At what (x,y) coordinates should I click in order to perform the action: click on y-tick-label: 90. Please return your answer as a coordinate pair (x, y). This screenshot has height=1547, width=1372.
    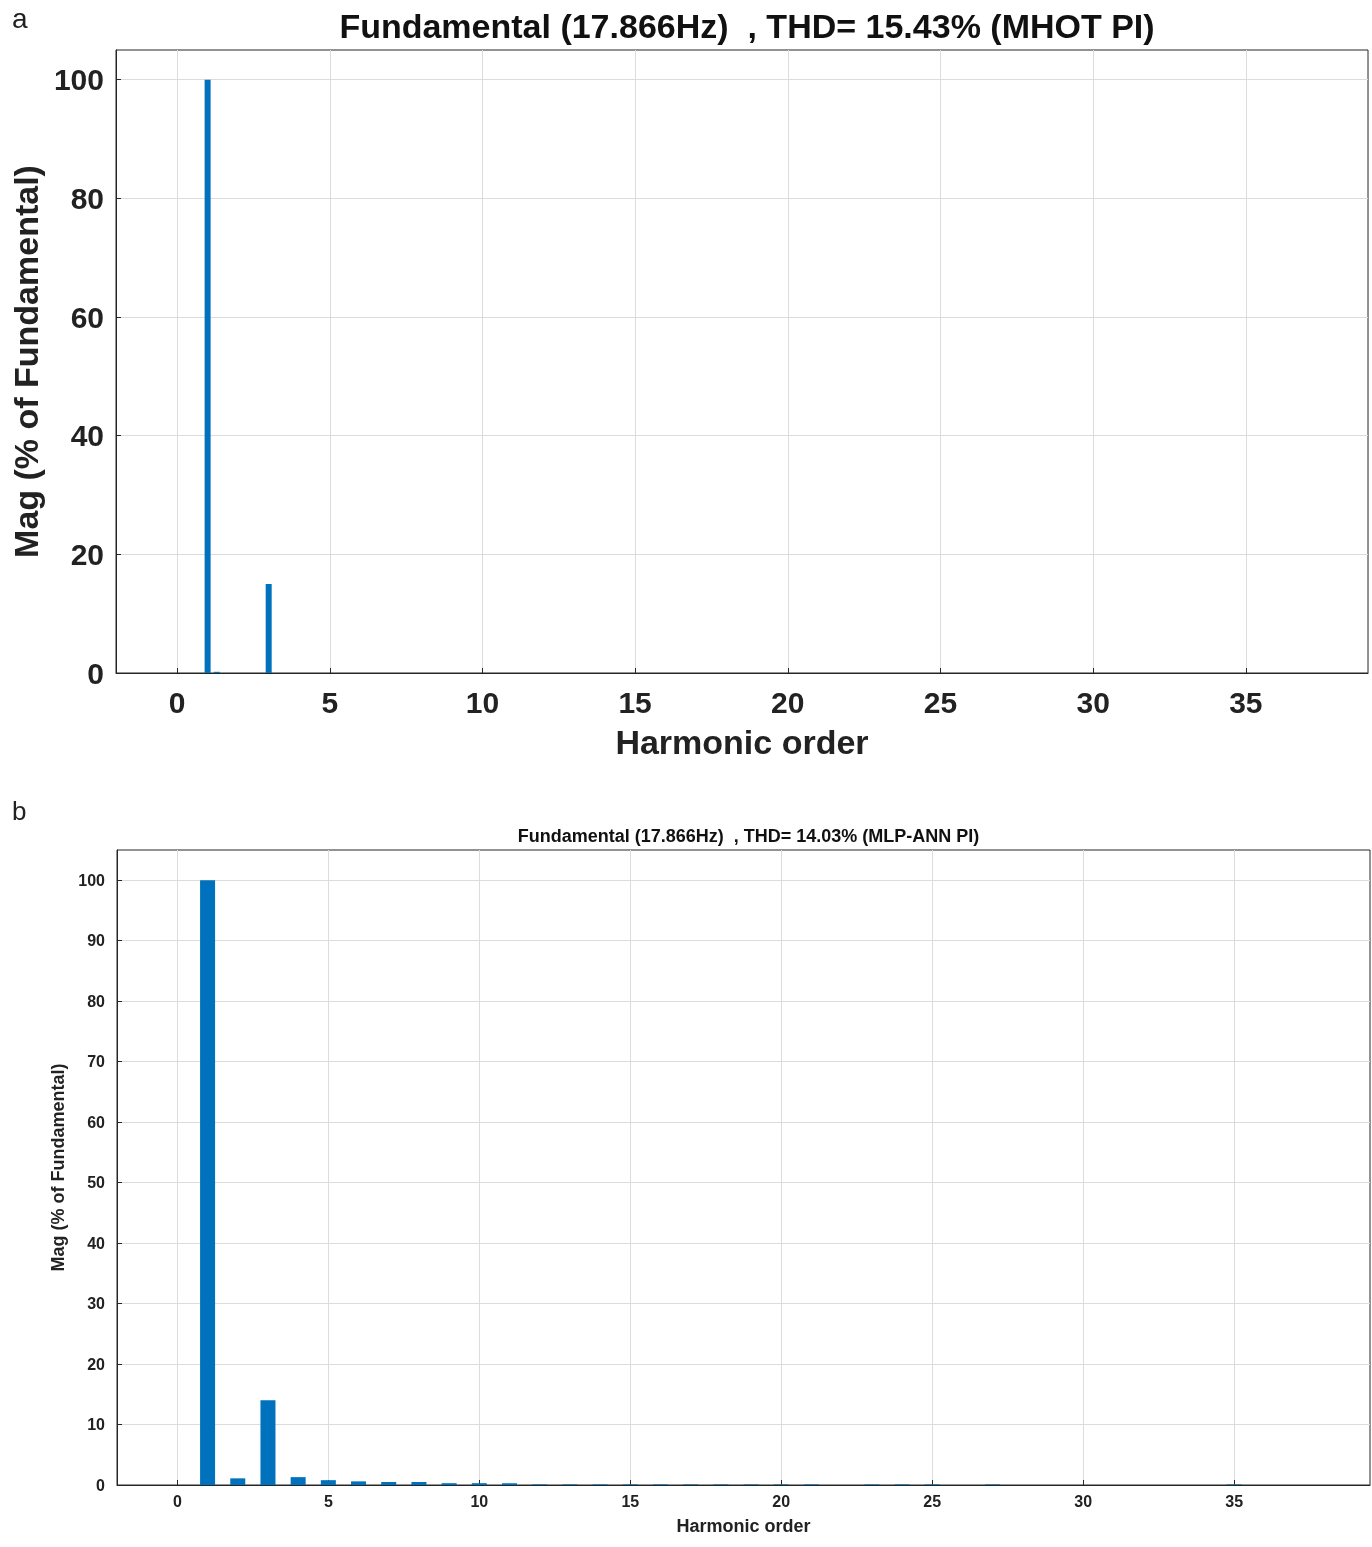
    Looking at the image, I should click on (96, 941).